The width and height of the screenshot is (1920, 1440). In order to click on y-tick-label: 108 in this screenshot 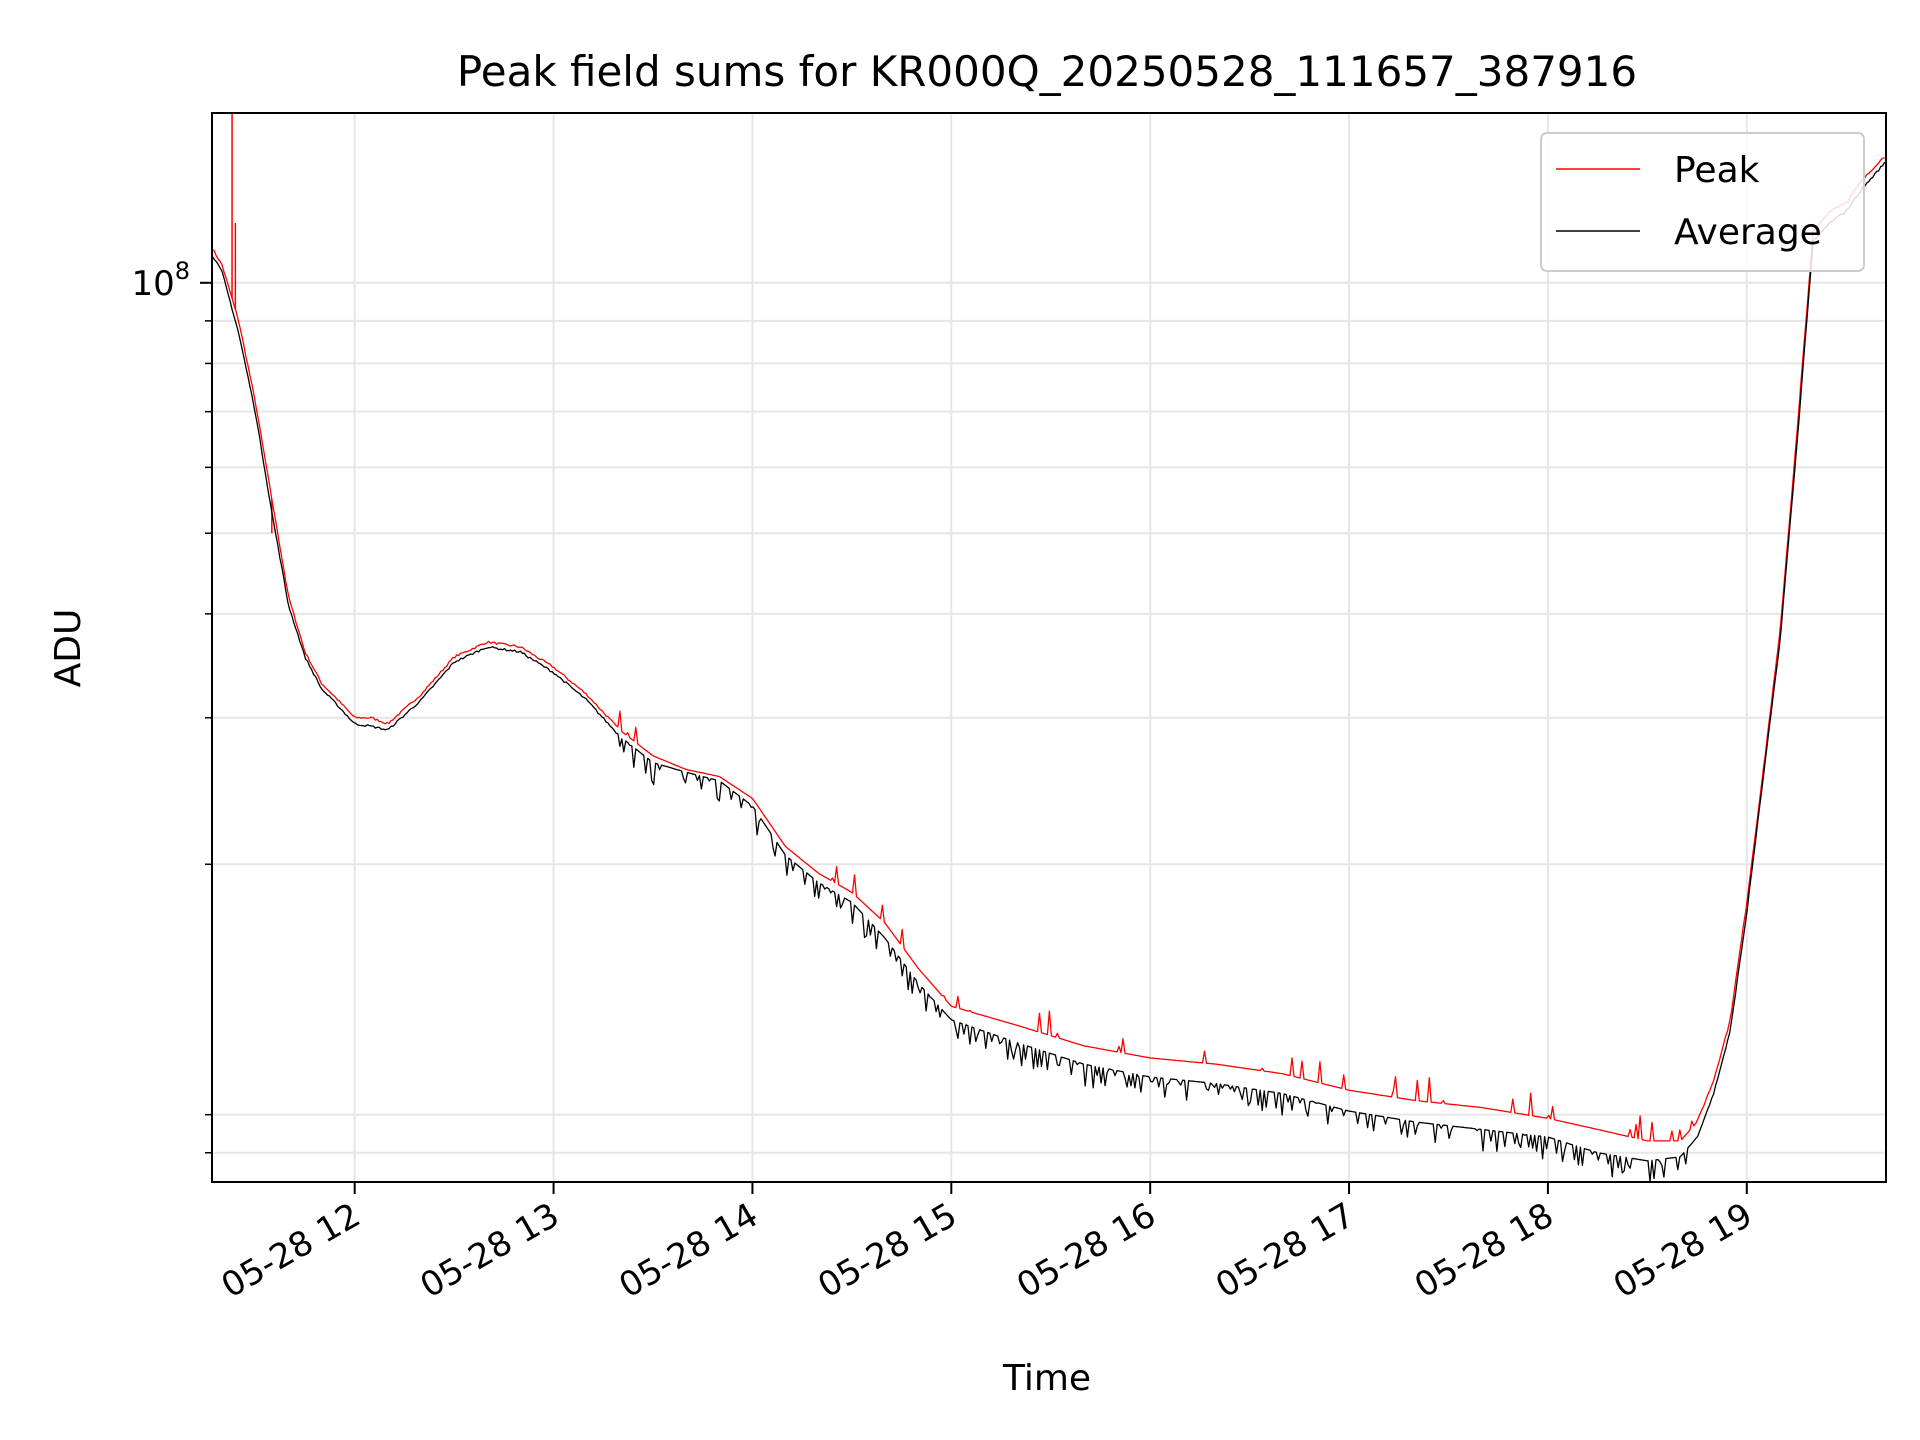, I will do `click(160, 280)`.